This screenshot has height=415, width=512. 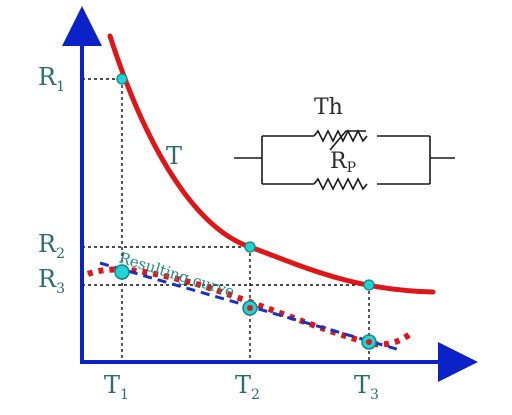 I want to click on parallel-resistor-label: RP, so click(x=343, y=162).